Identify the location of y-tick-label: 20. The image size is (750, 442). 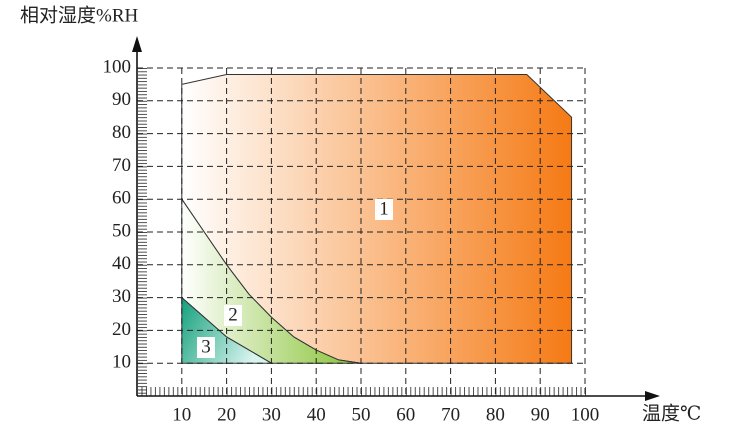
(121, 329).